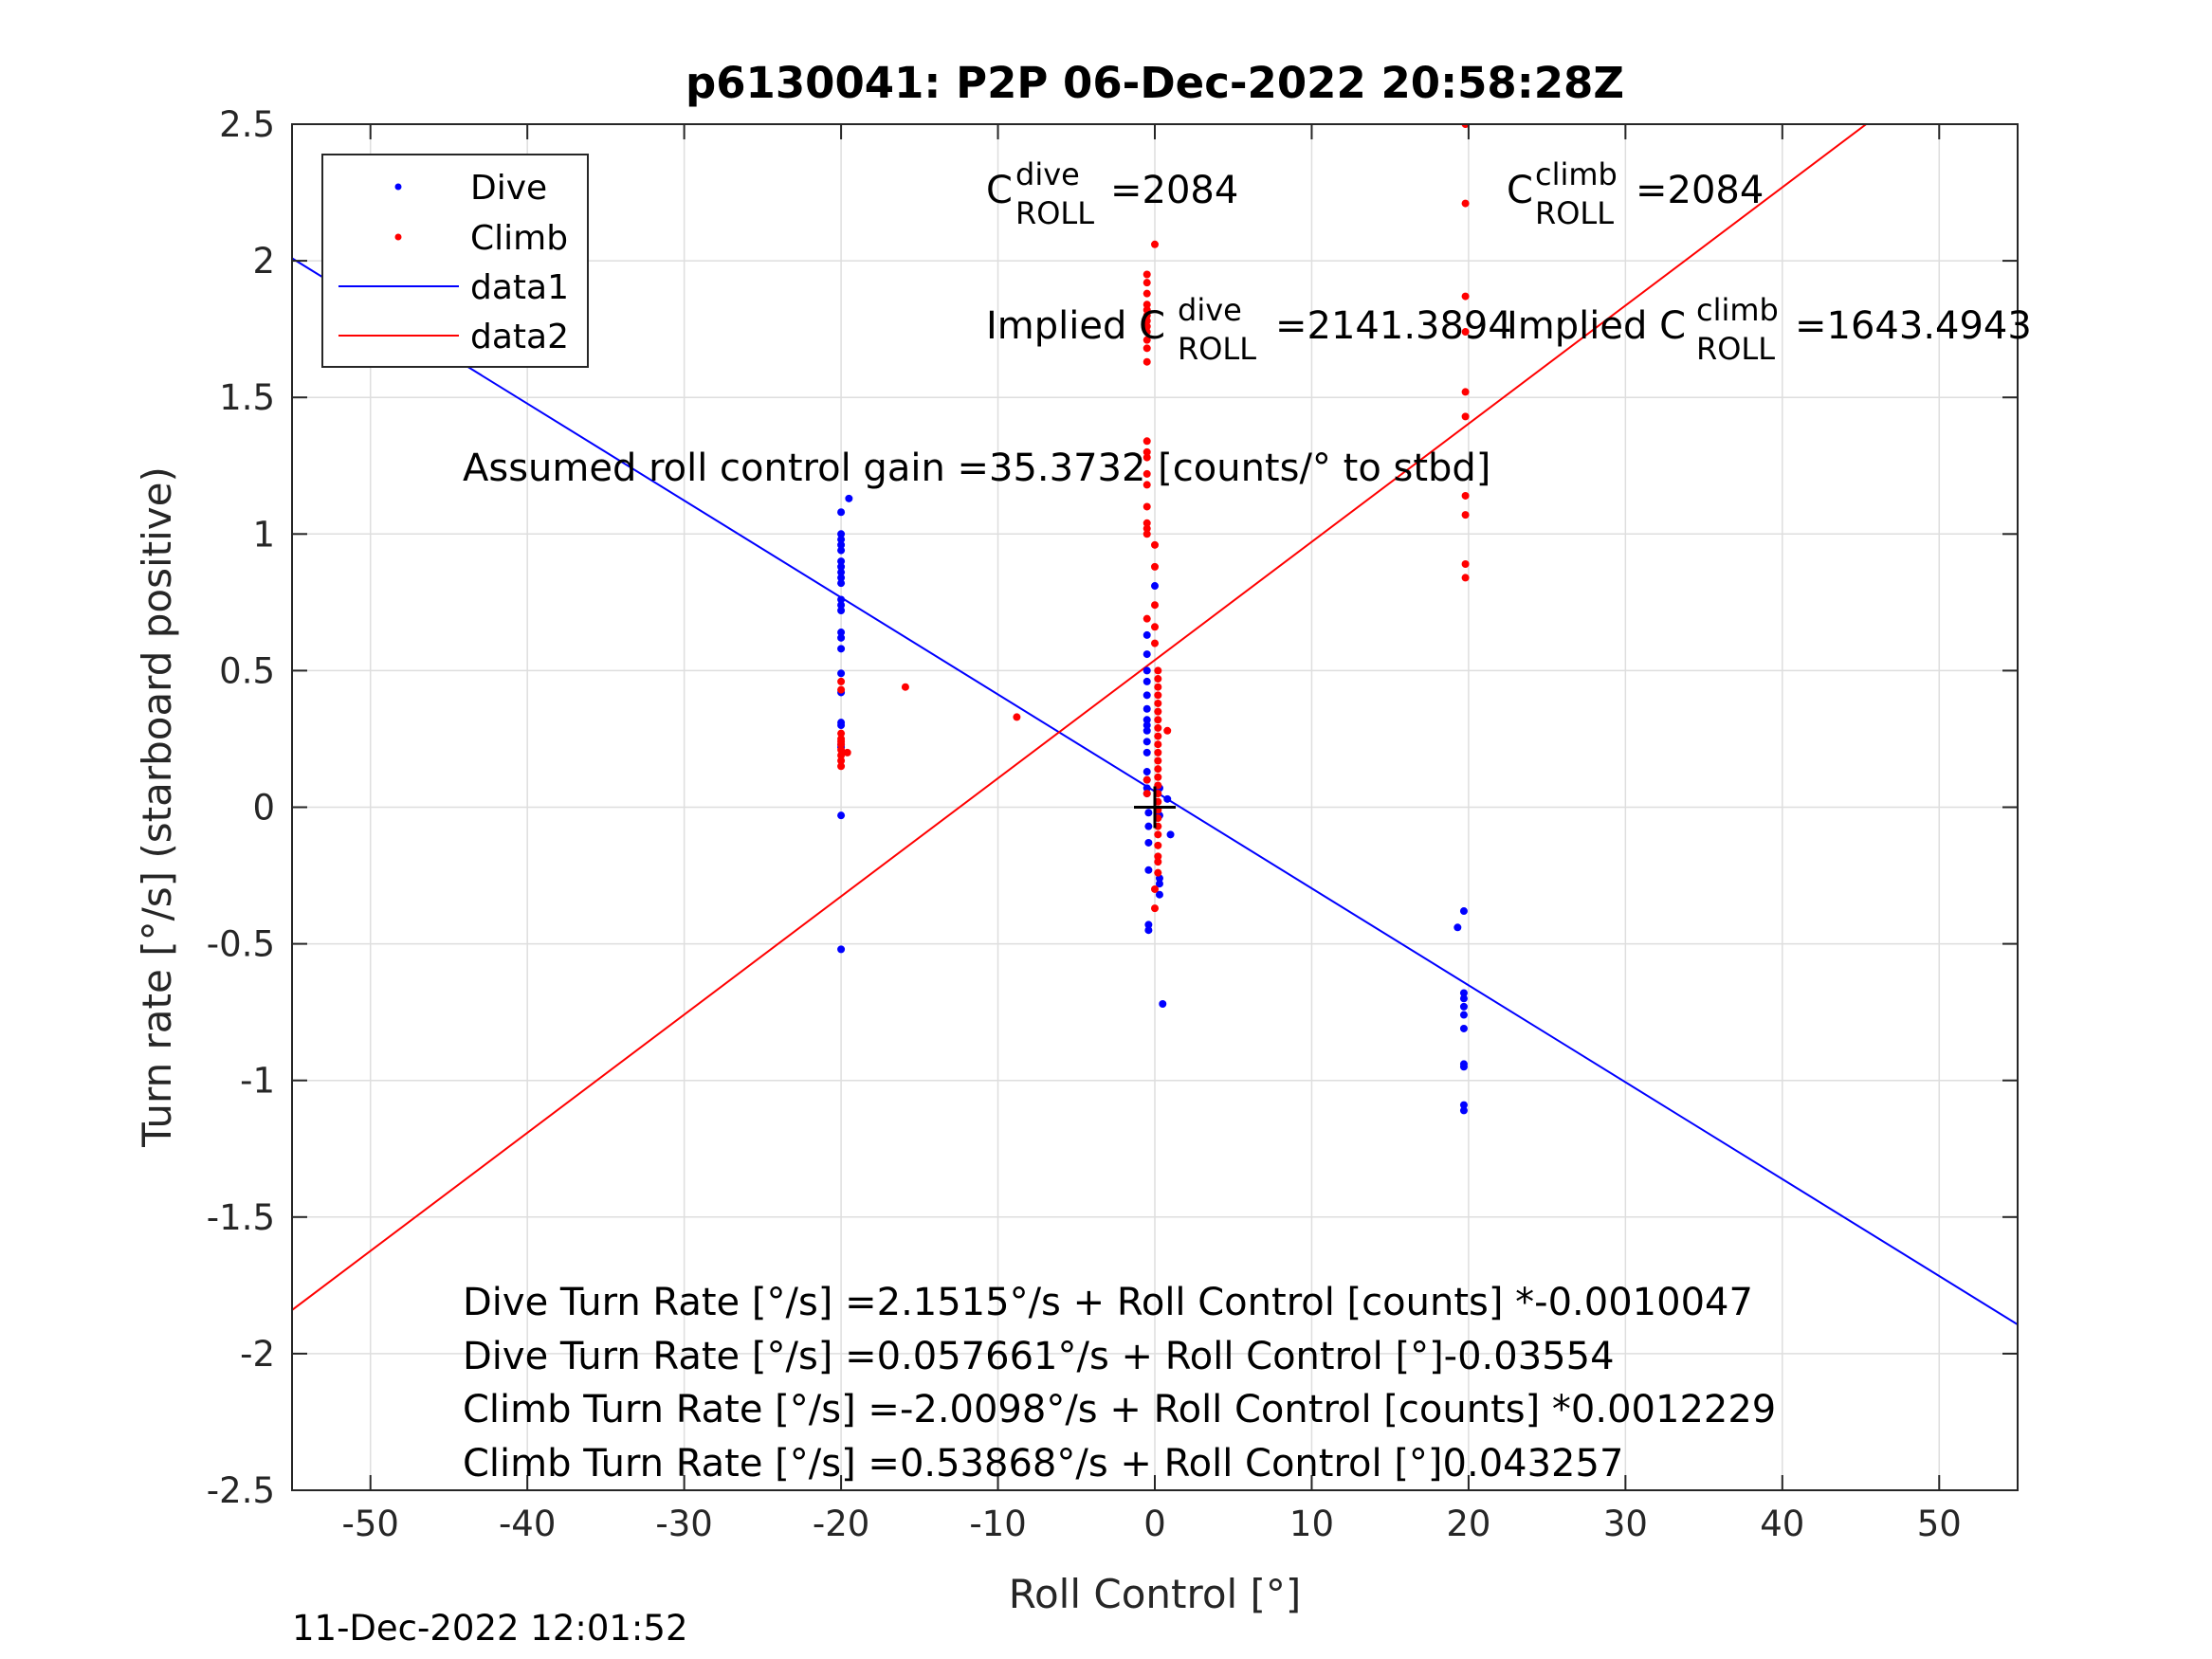 This screenshot has height=1659, width=2212. Describe the element at coordinates (508, 188) in the screenshot. I see `legend-dive-label: Dive` at that location.